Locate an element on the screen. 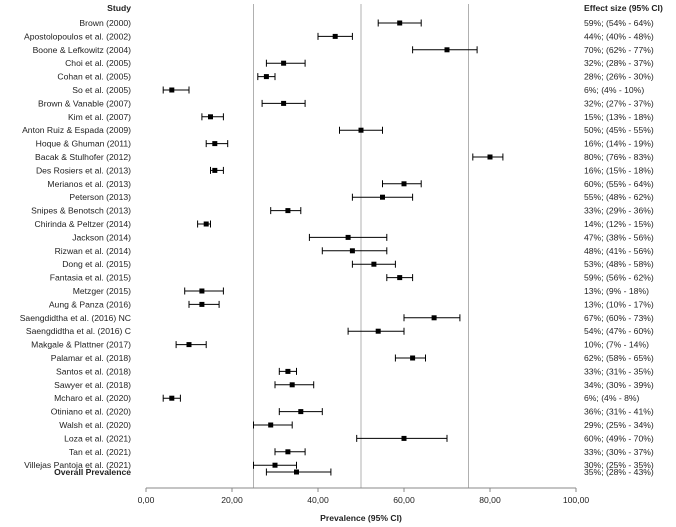  study-row: Makgale & Plattner (2017) 10%; (7% - 14%) is located at coordinates (340, 345).